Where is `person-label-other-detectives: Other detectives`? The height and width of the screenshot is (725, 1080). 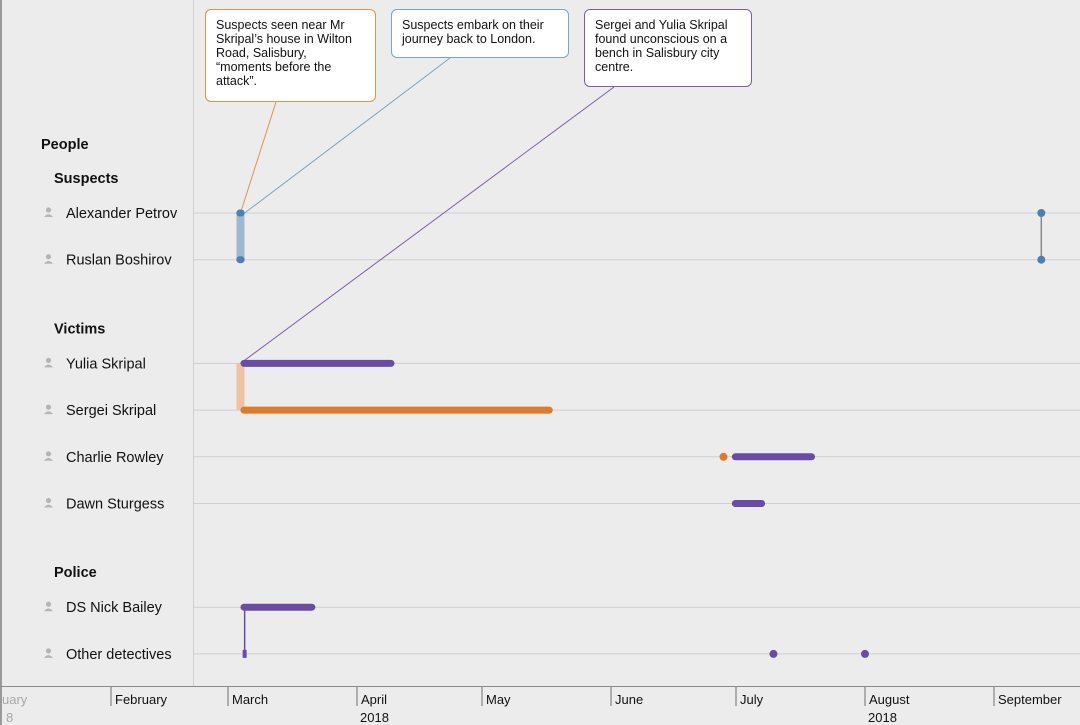 person-label-other-detectives: Other detectives is located at coordinates (119, 655).